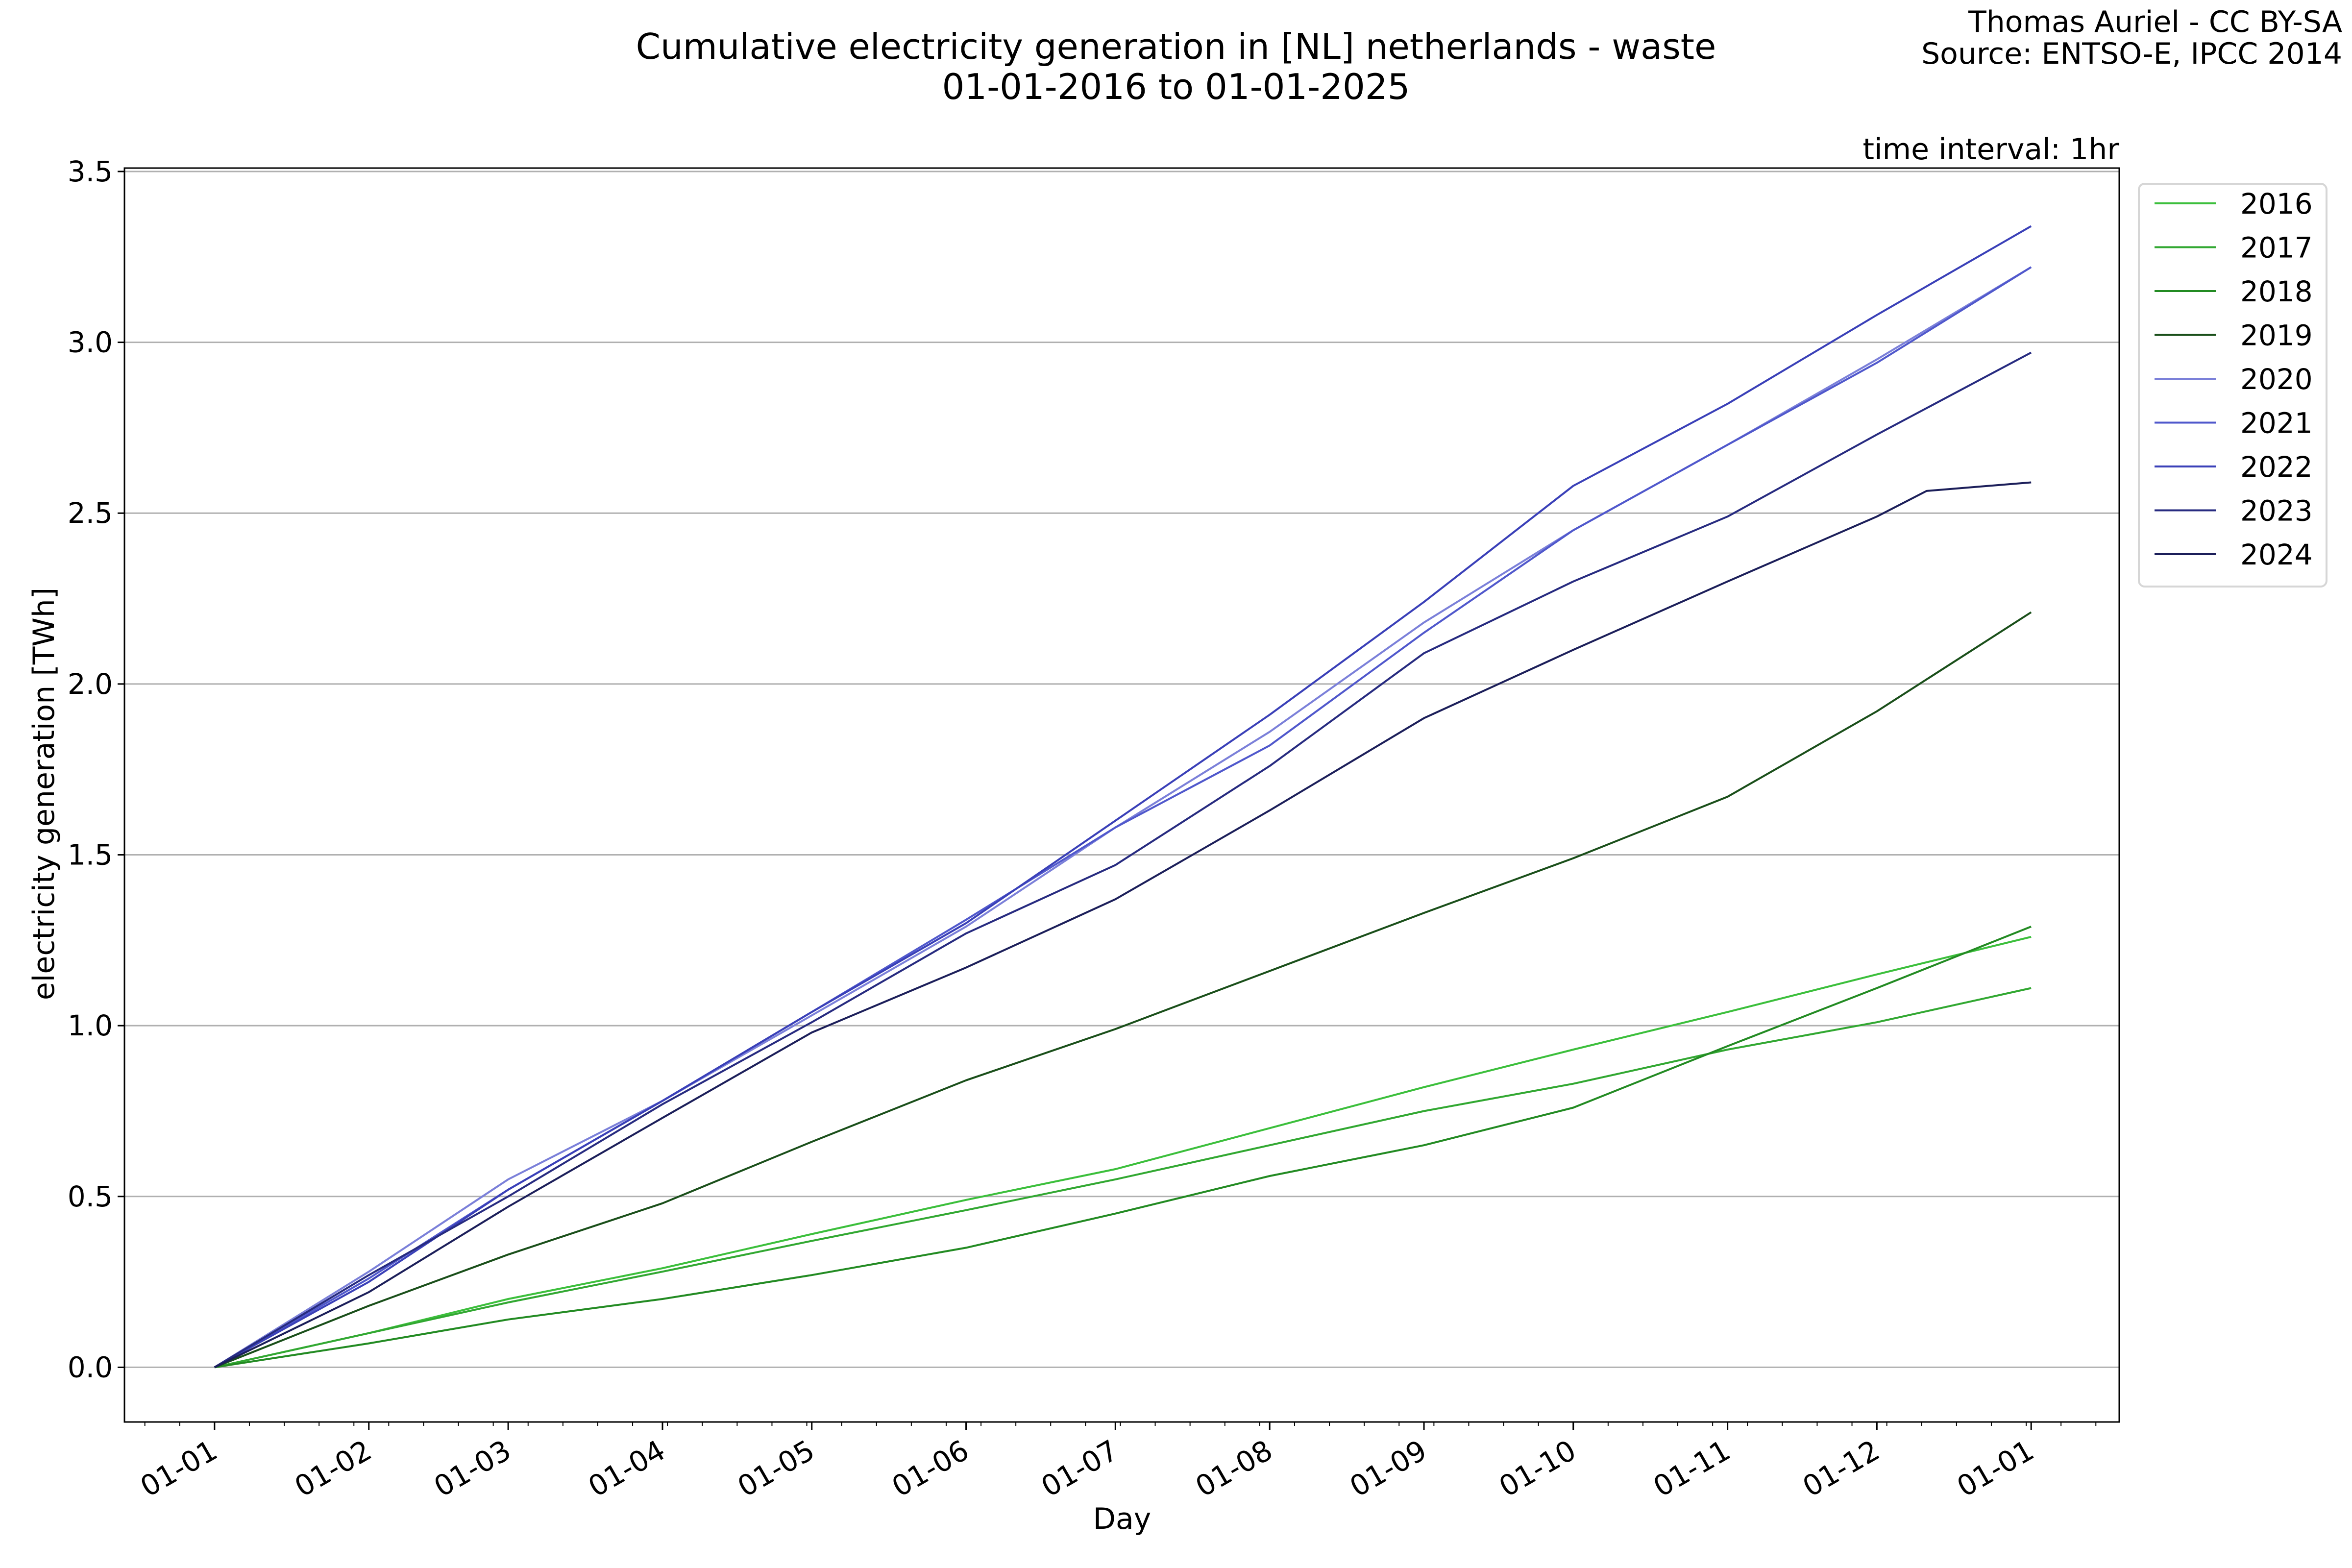  Describe the element at coordinates (2276, 248) in the screenshot. I see `legend-label-2017: 2017` at that location.